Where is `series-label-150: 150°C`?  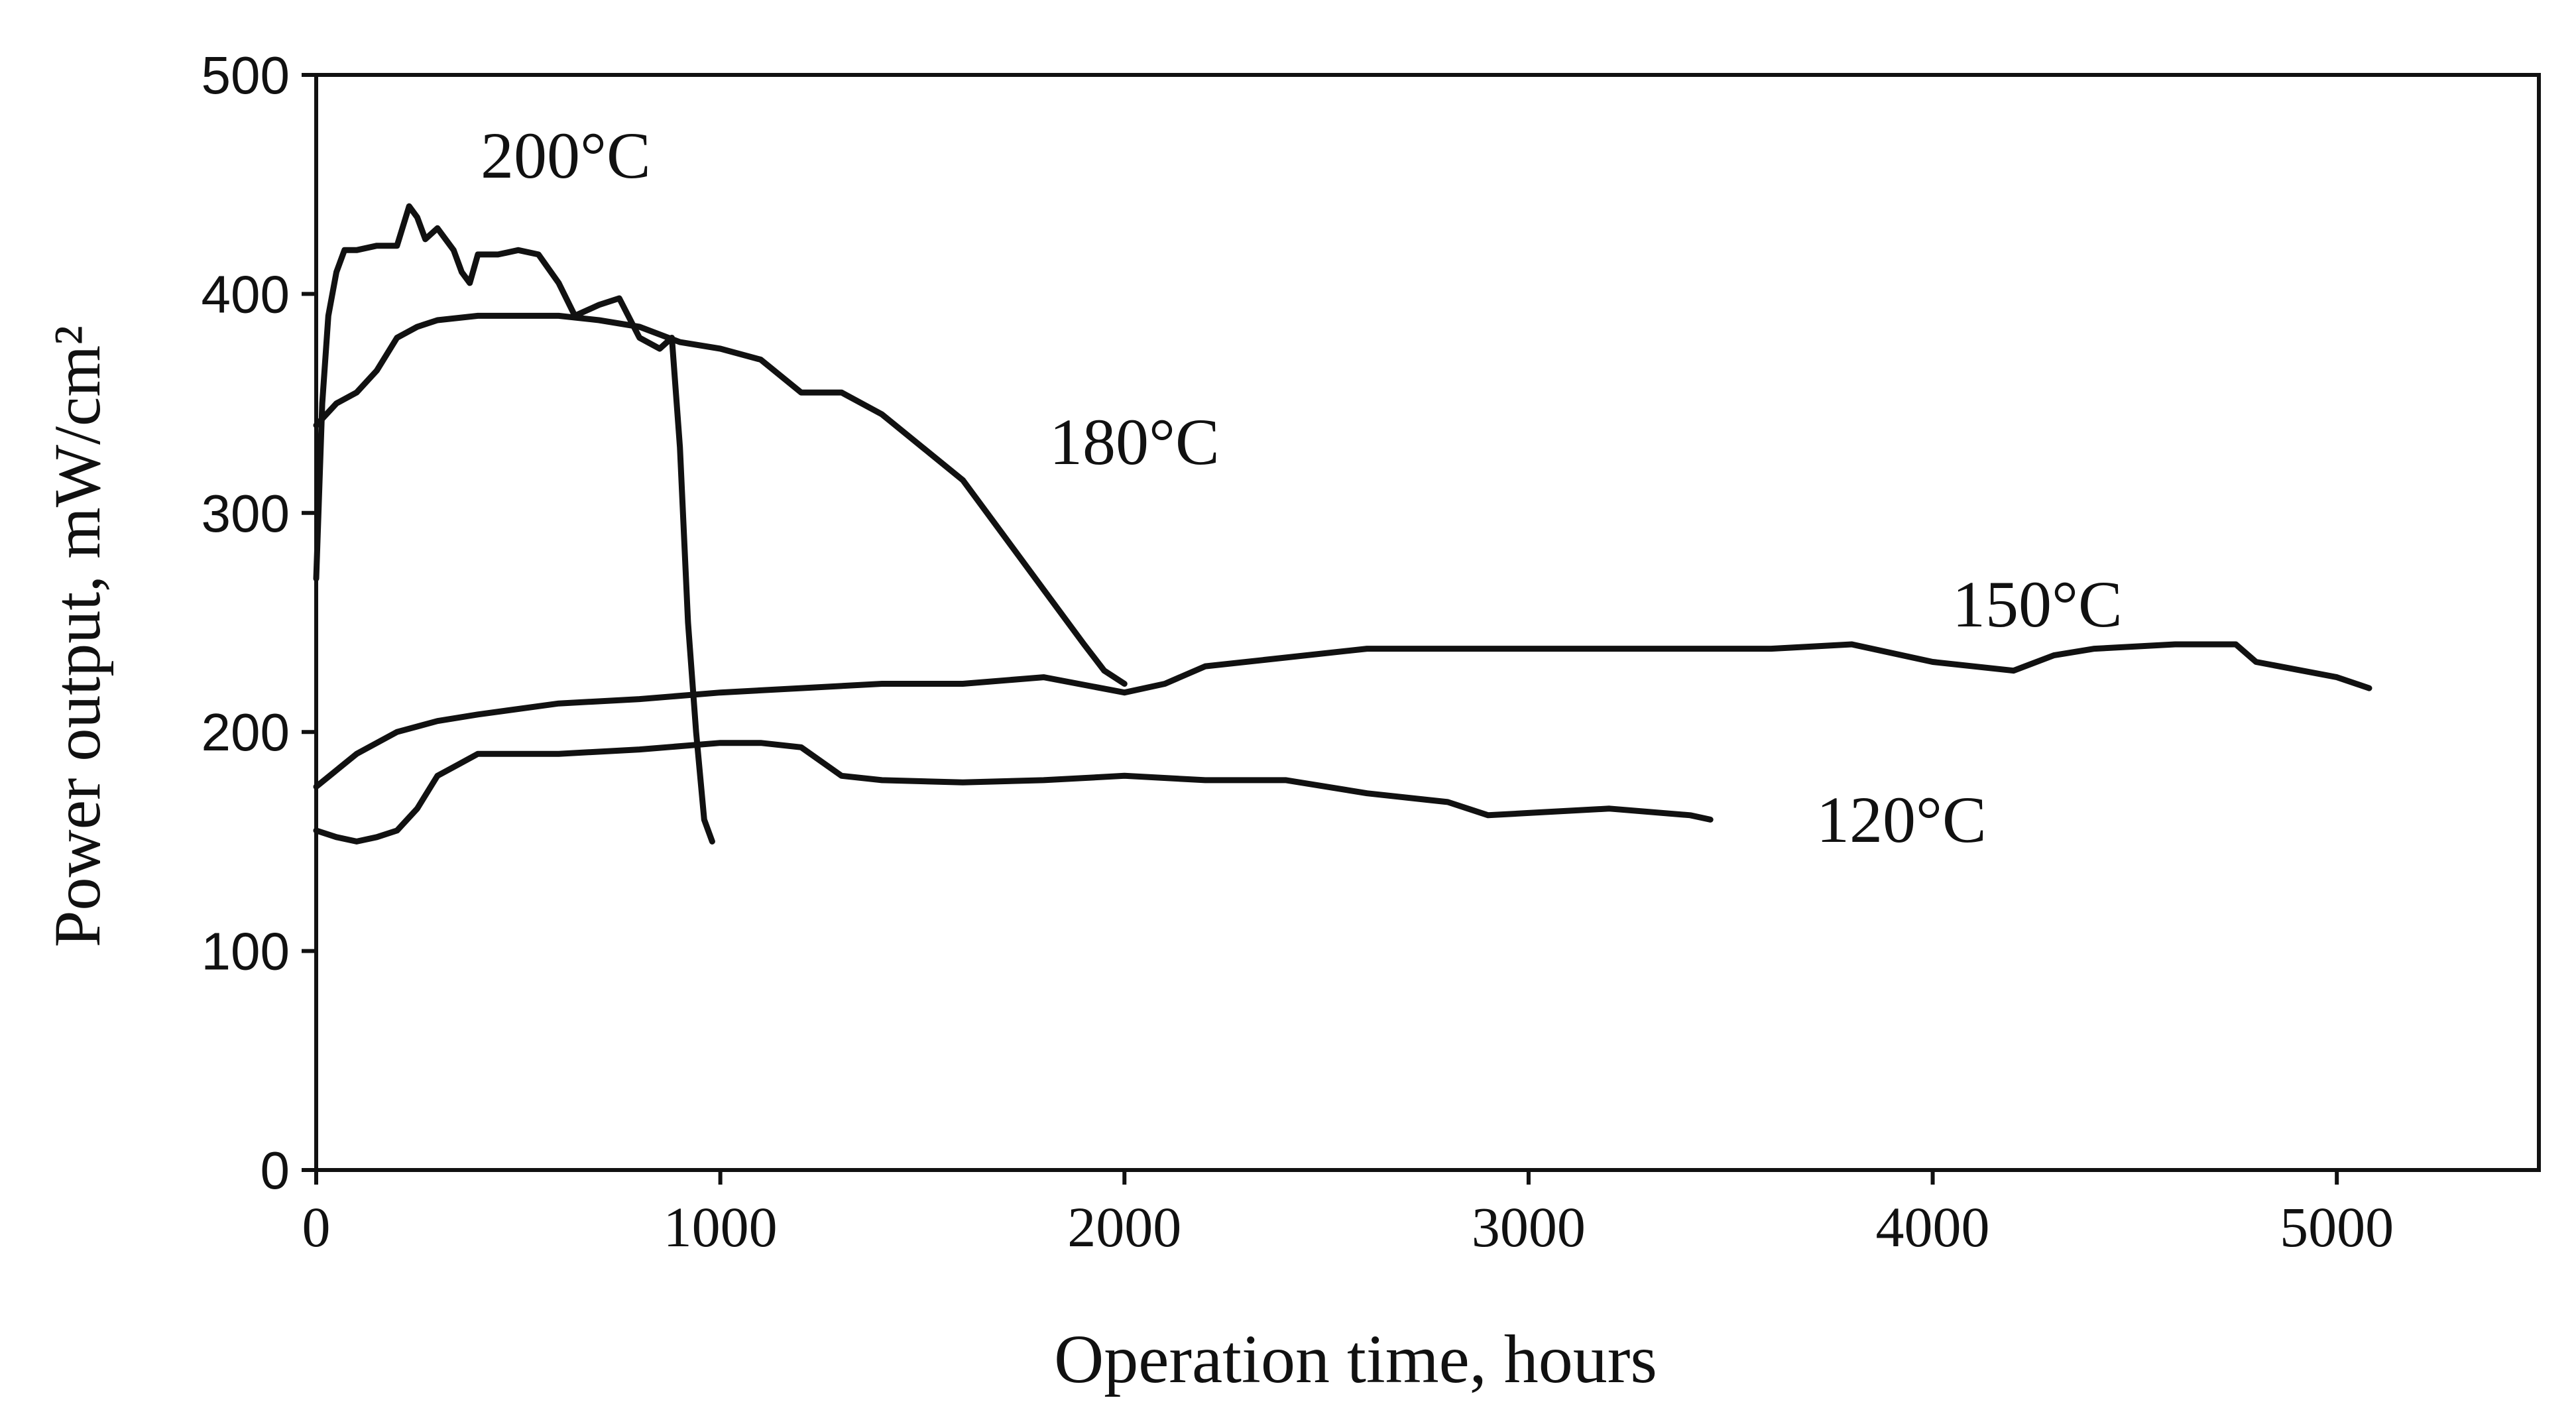 series-label-150: 150°C is located at coordinates (2038, 604).